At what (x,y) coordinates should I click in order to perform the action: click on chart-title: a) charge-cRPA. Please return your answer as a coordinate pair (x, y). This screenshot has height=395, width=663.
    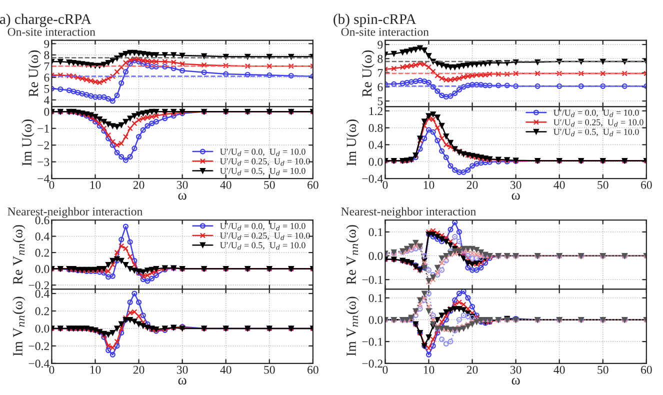
    Looking at the image, I should click on (46, 21).